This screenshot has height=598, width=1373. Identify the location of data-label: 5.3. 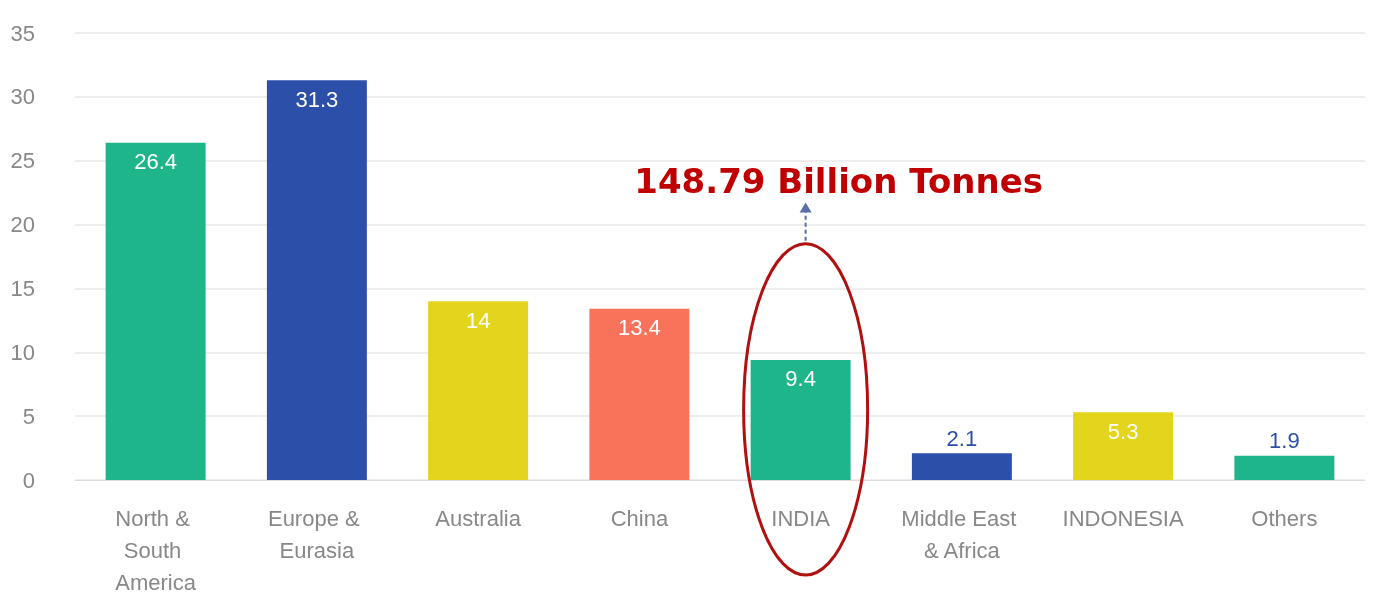
(1123, 431).